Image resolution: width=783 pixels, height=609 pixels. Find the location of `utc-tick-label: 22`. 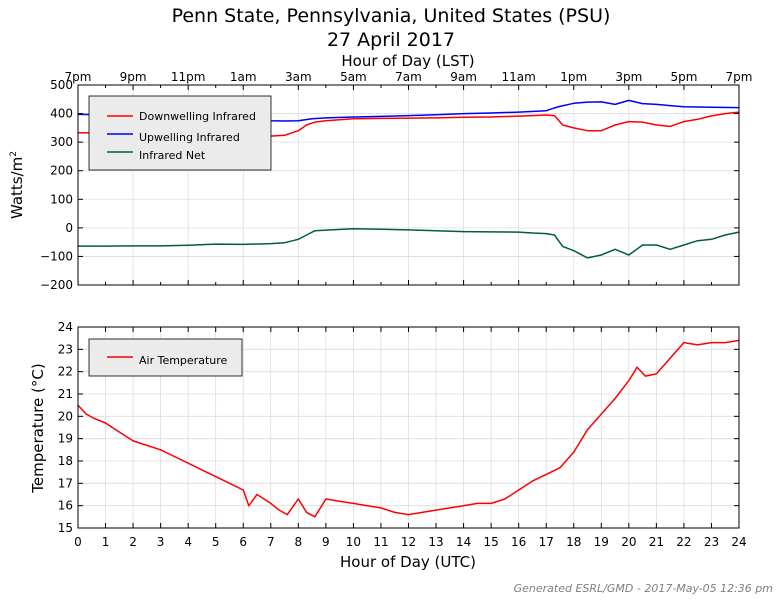

utc-tick-label: 22 is located at coordinates (683, 542).